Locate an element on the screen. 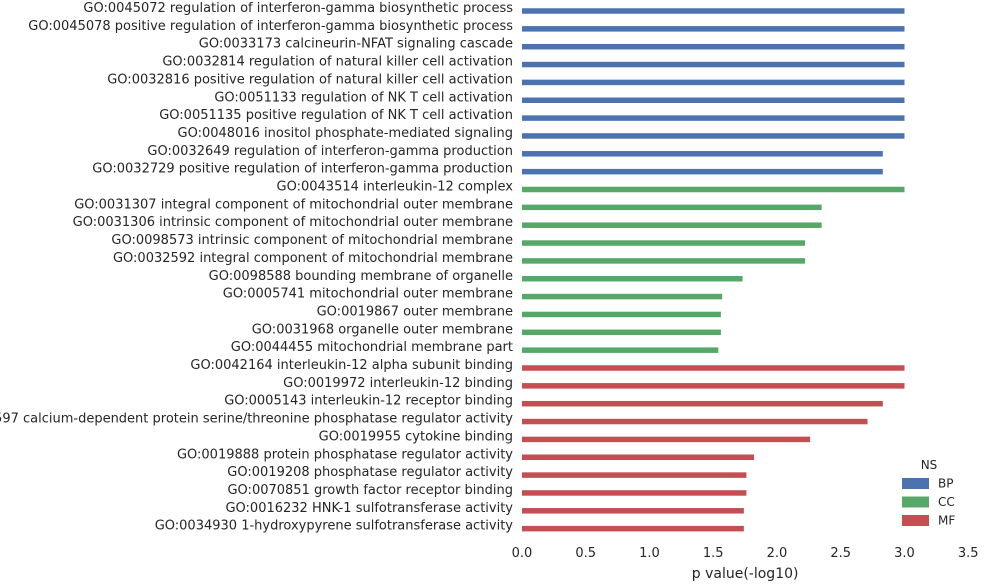 This screenshot has width=985, height=587. legend-label-bp: BP is located at coordinates (945, 484).